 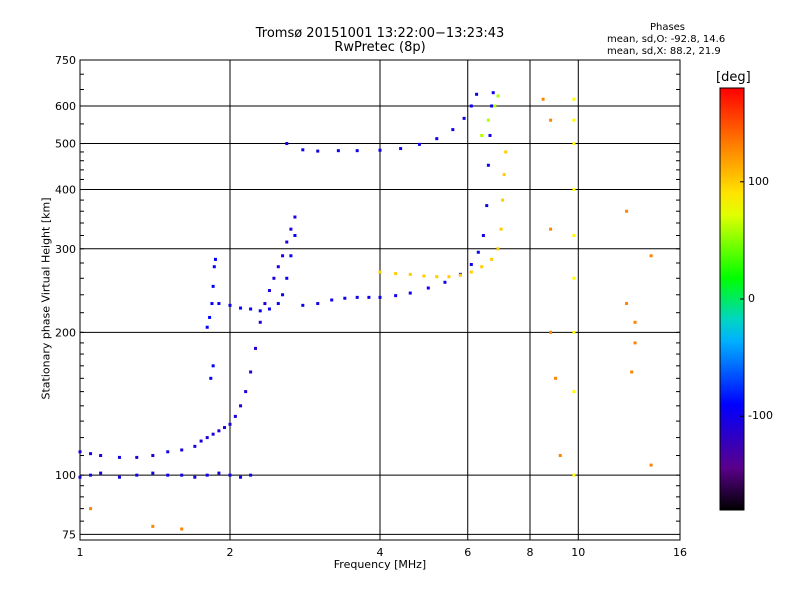 I want to click on y-tick-label: 750, so click(x=65, y=60).